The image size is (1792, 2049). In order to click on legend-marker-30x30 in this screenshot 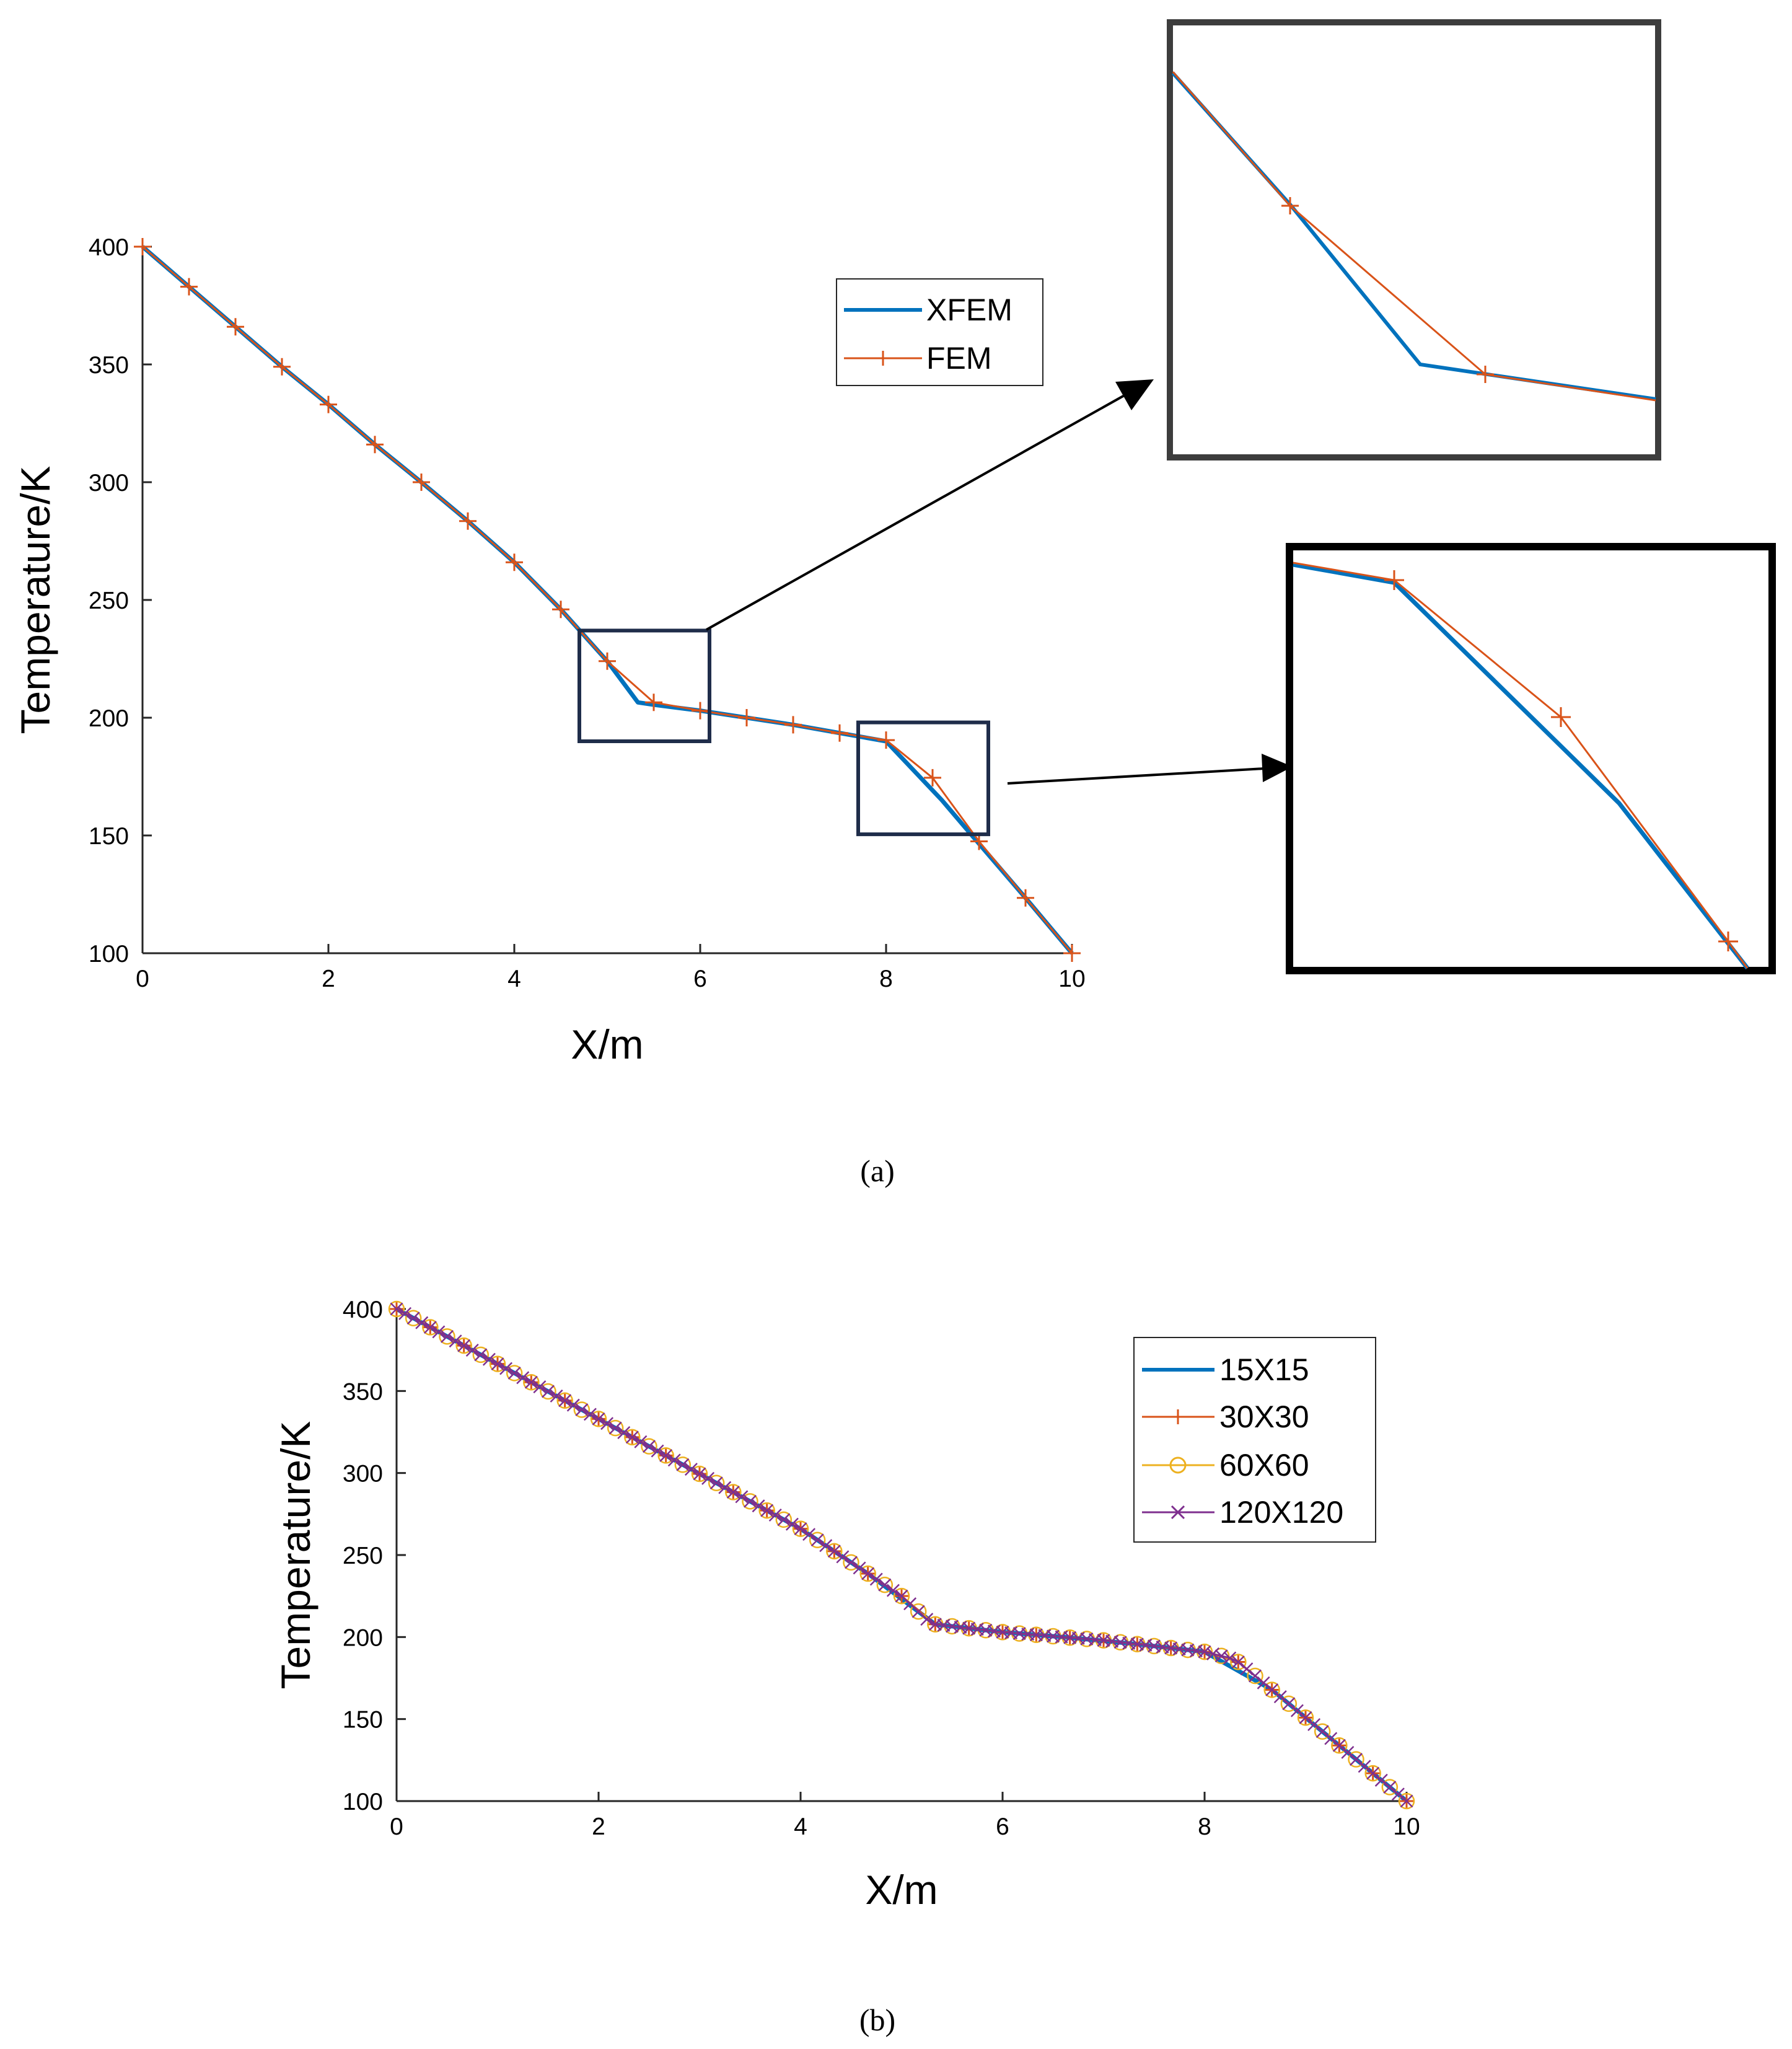, I will do `click(1178, 1416)`.